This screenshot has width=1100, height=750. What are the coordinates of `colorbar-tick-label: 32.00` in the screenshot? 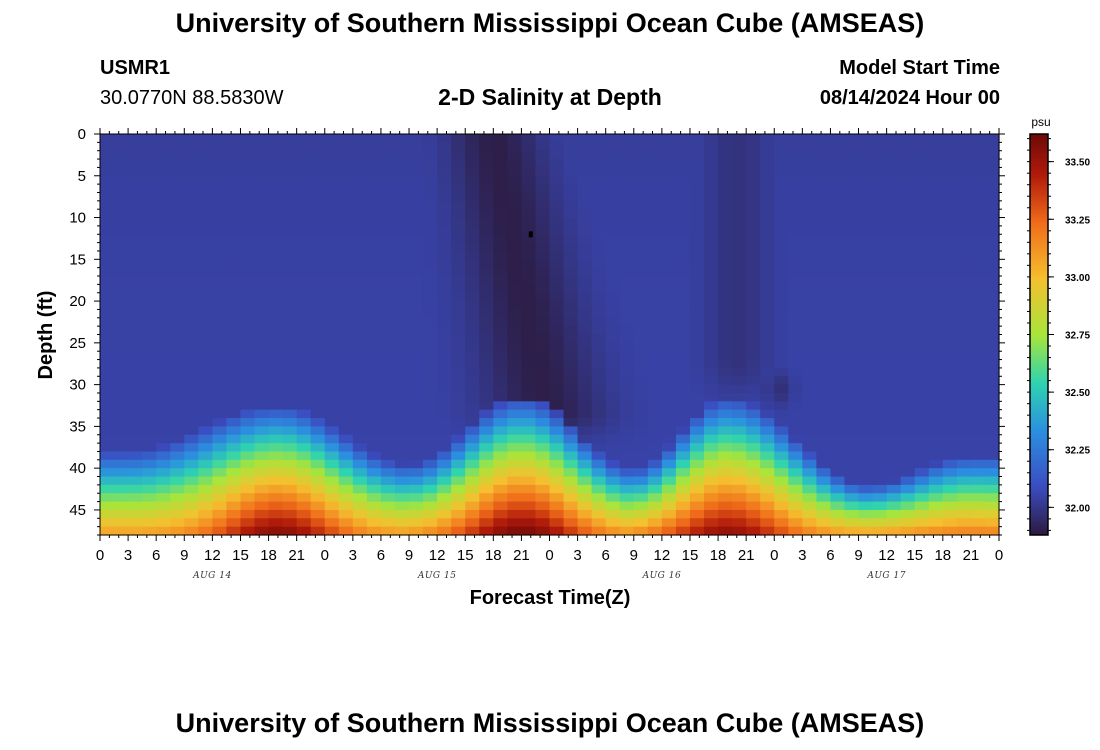 It's located at (1077, 508).